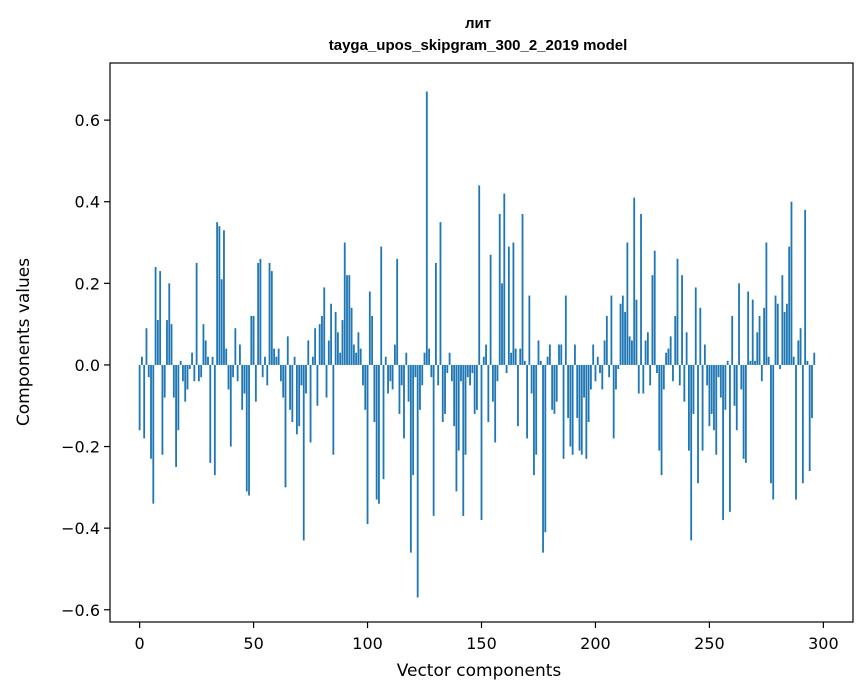 The height and width of the screenshot is (696, 867). Describe the element at coordinates (481, 643) in the screenshot. I see `x-tick-label: 150` at that location.